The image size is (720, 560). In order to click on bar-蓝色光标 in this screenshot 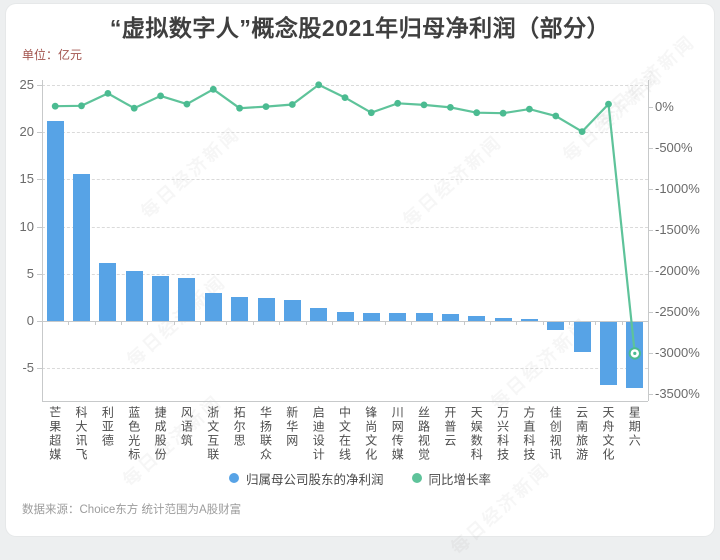, I will do `click(134, 296)`.